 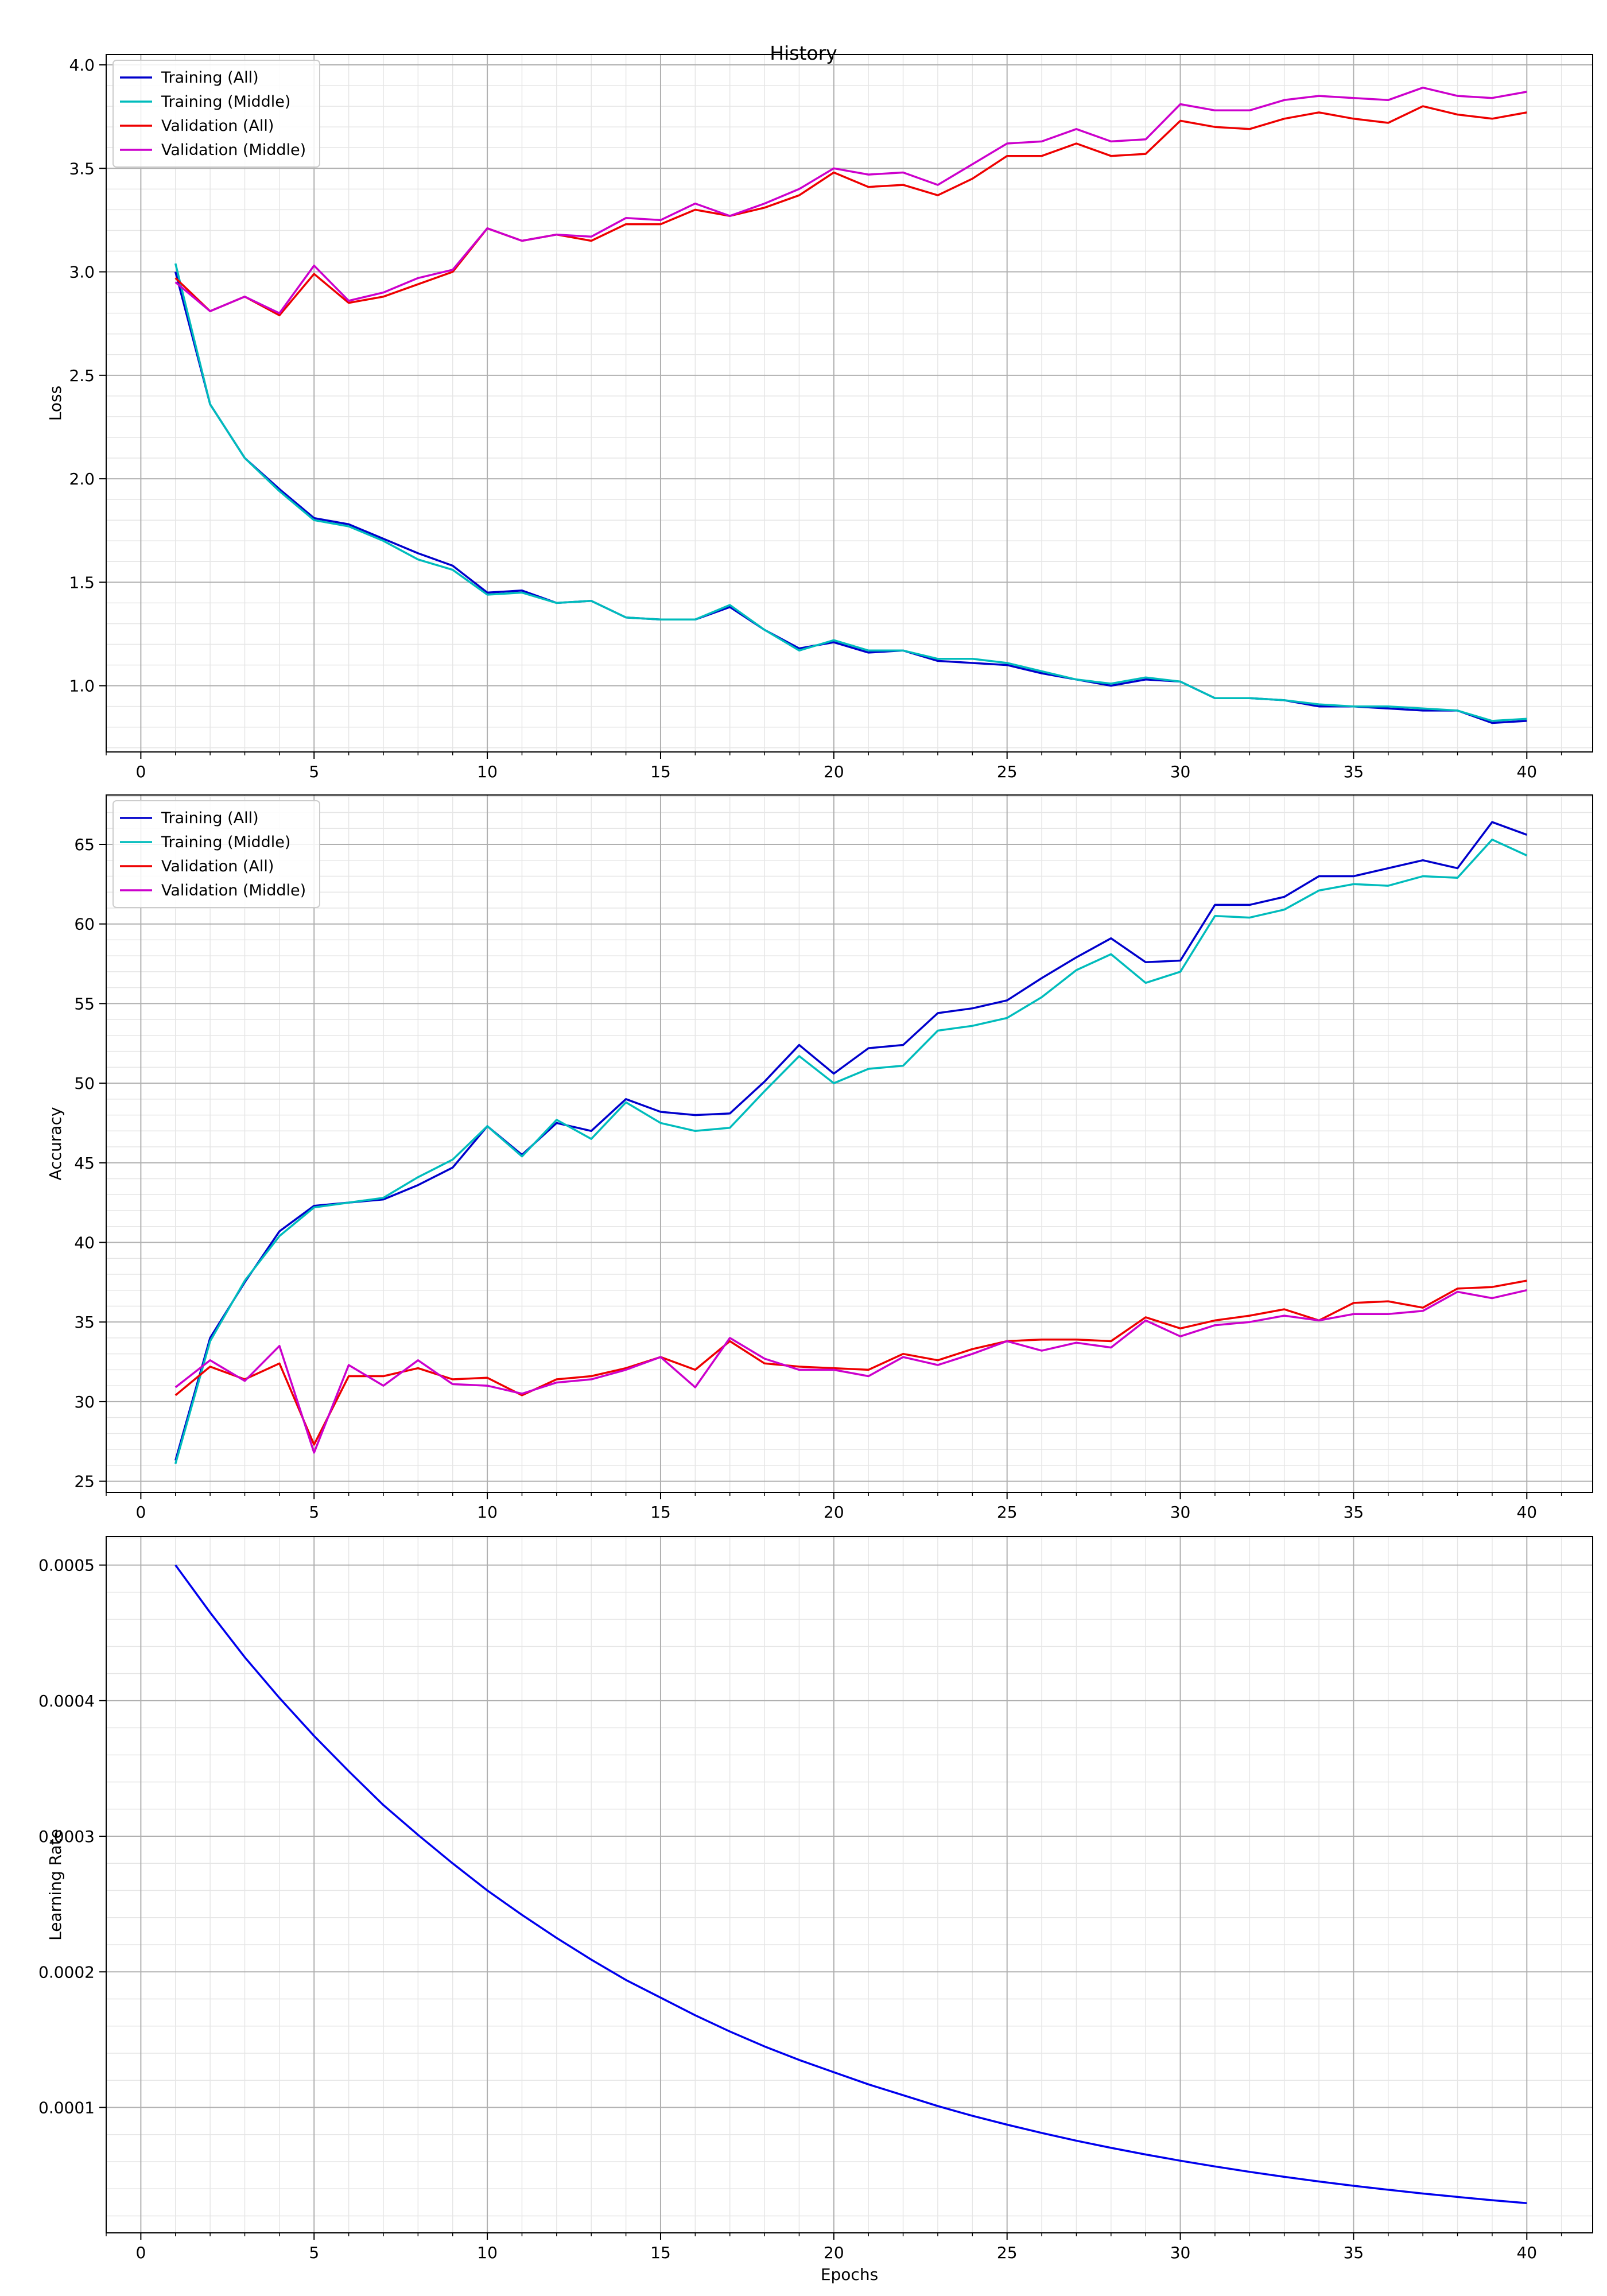 I want to click on y-tick-label: 0.0005, so click(x=66, y=1565).